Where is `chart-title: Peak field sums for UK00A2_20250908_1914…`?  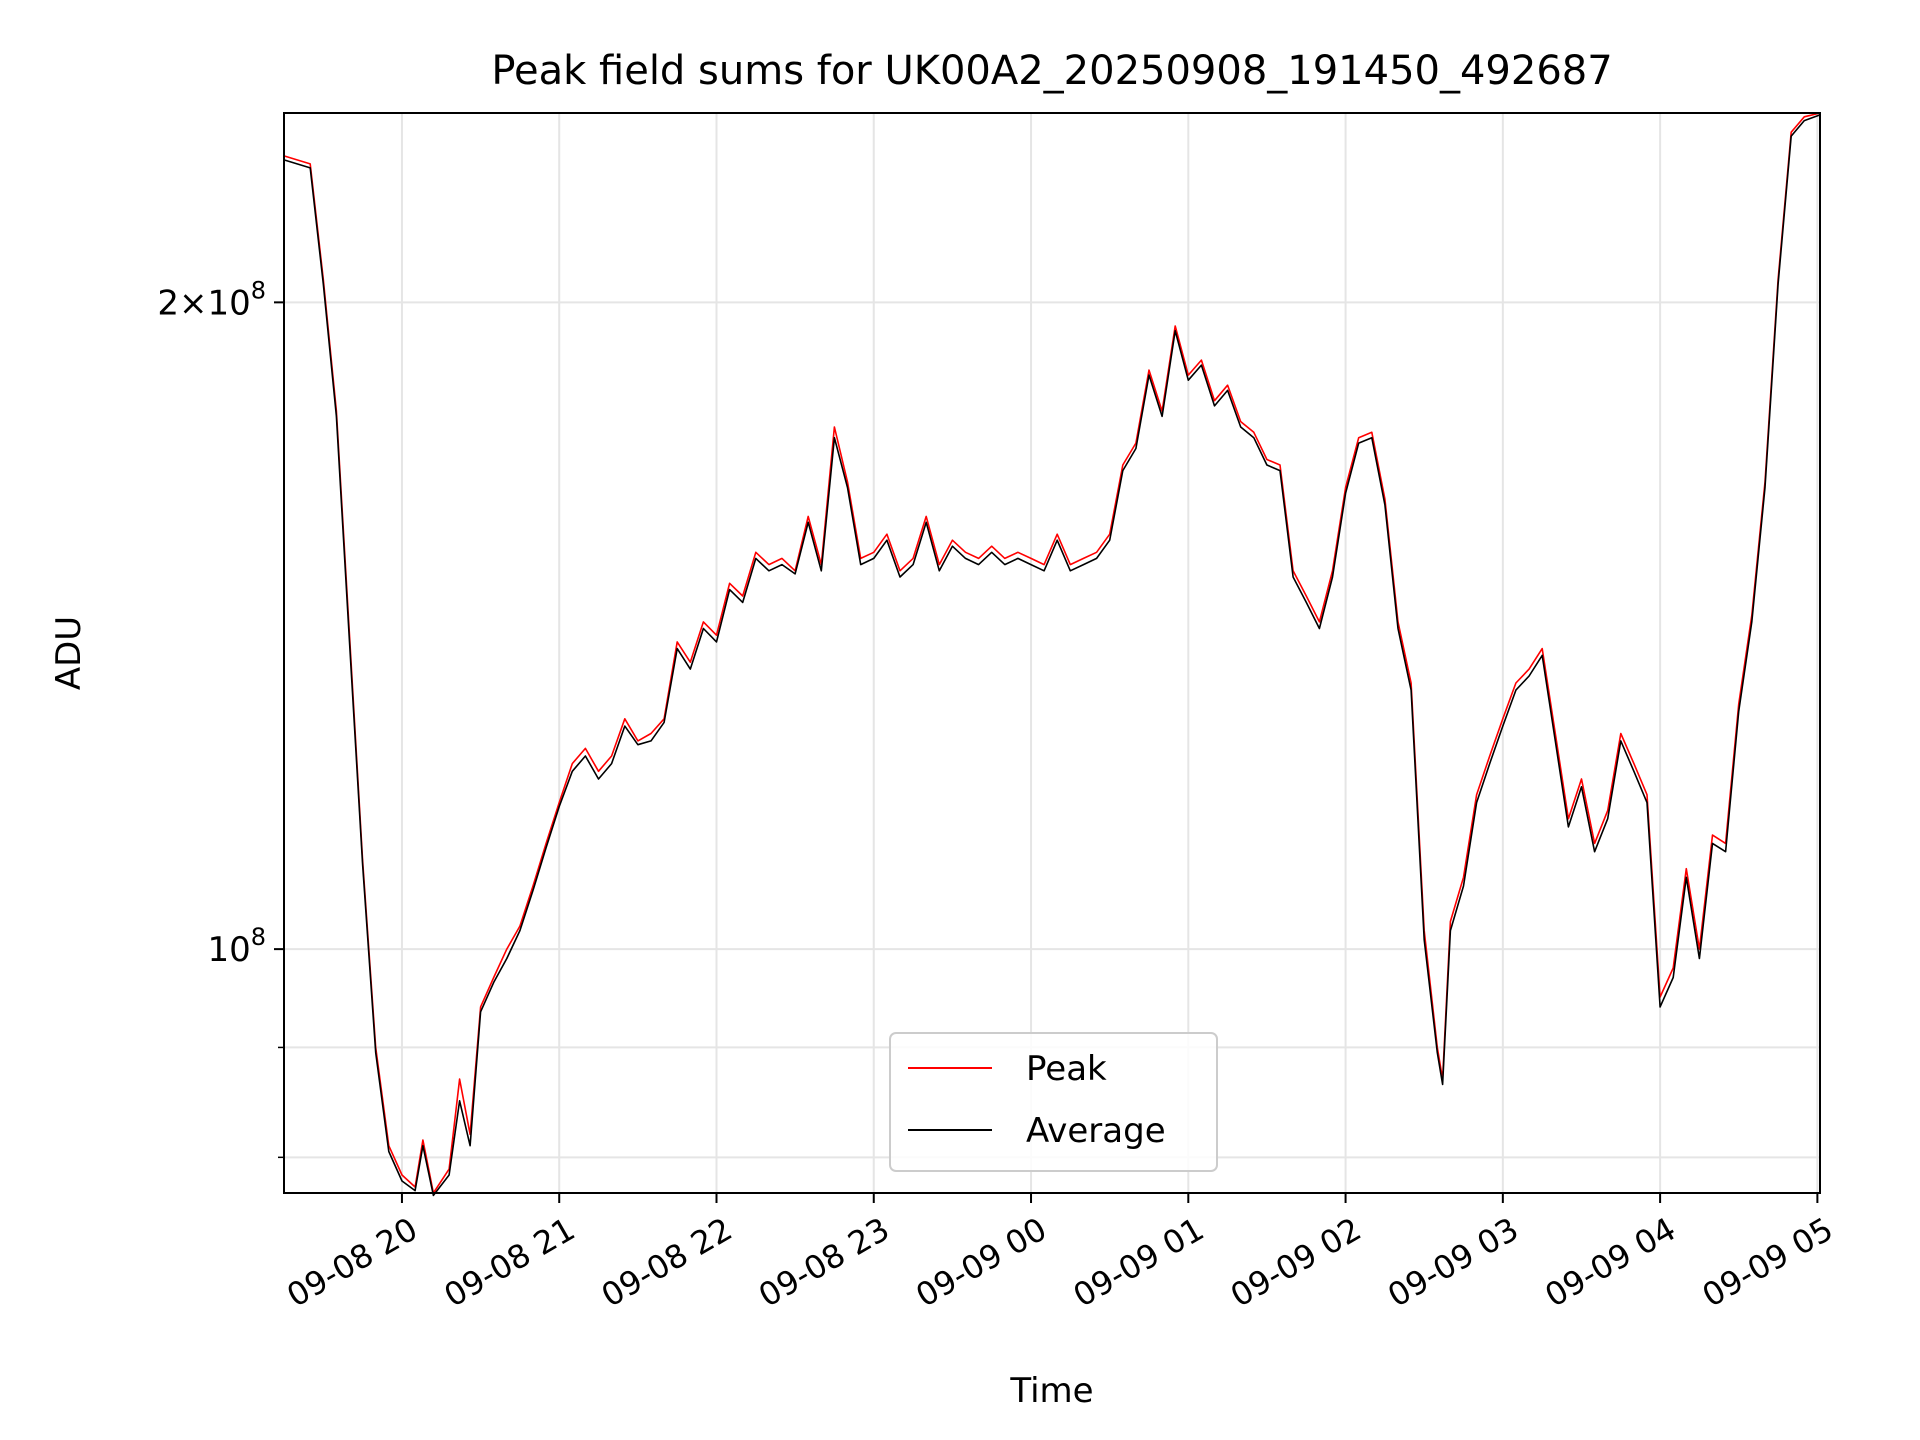 chart-title: Peak field sums for UK00A2_20250908_1914… is located at coordinates (1051, 71).